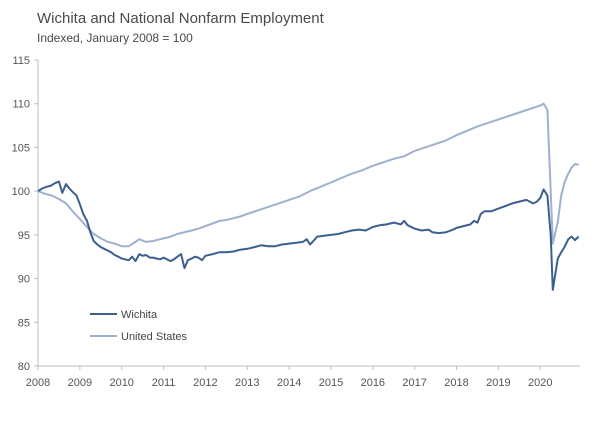 This screenshot has width=600, height=437. I want to click on legend-label: Wichita, so click(139, 315).